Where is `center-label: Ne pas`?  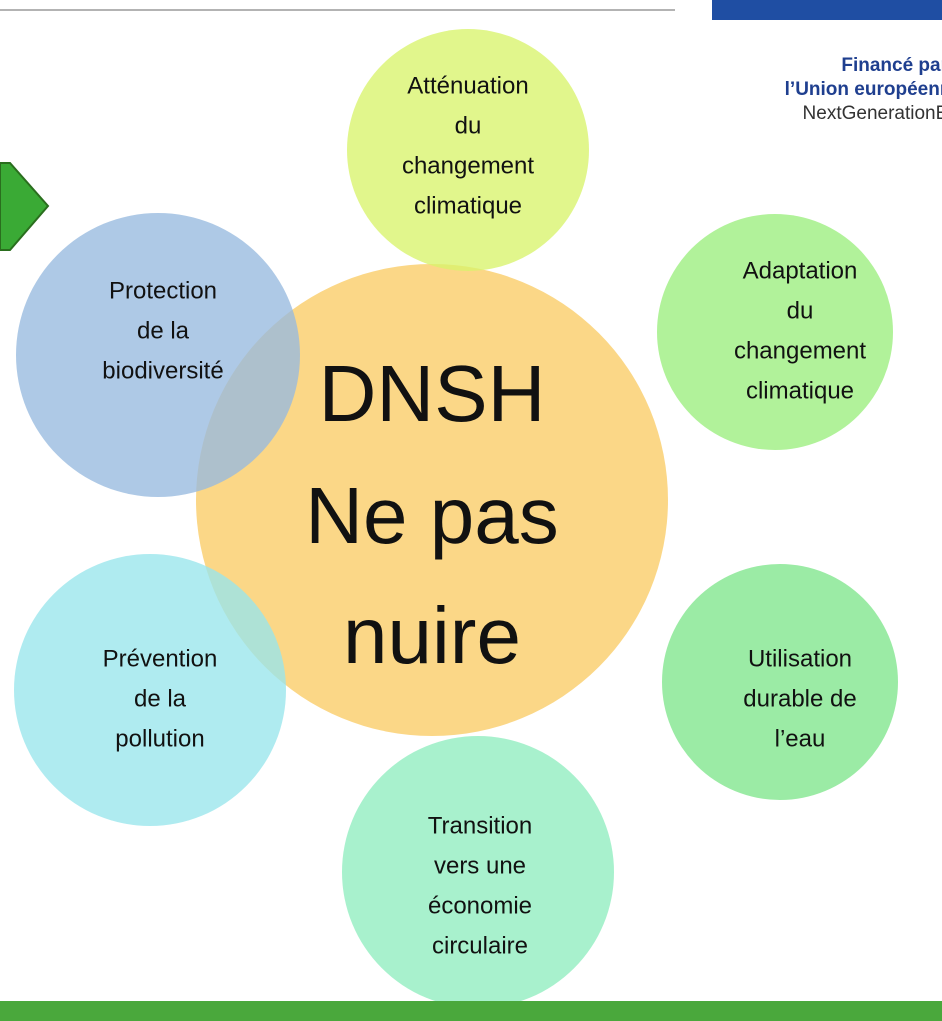
center-label: Ne pas is located at coordinates (431, 515).